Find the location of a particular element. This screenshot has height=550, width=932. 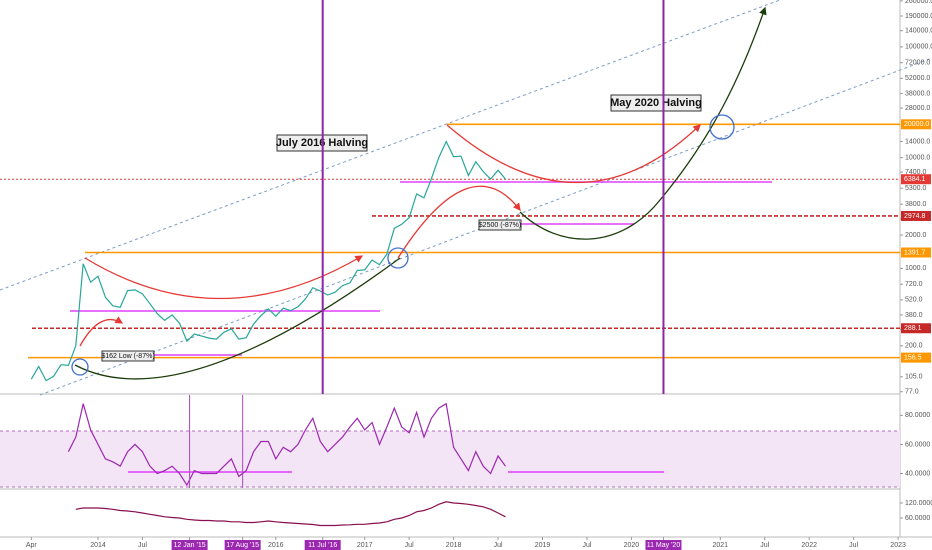

x-tick-label: 17 Aug '15 is located at coordinates (242, 545).